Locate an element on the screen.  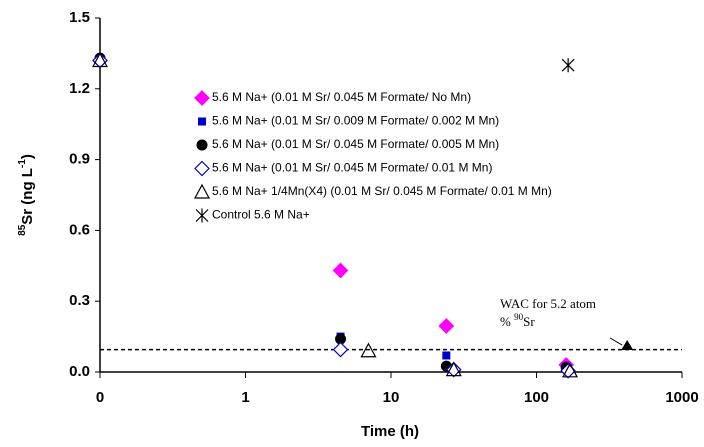
x-tick-label: 100 is located at coordinates (536, 397).